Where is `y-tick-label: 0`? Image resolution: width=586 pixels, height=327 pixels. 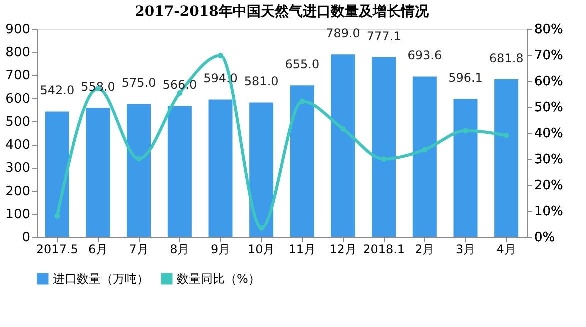 y-tick-label: 0 is located at coordinates (26, 238).